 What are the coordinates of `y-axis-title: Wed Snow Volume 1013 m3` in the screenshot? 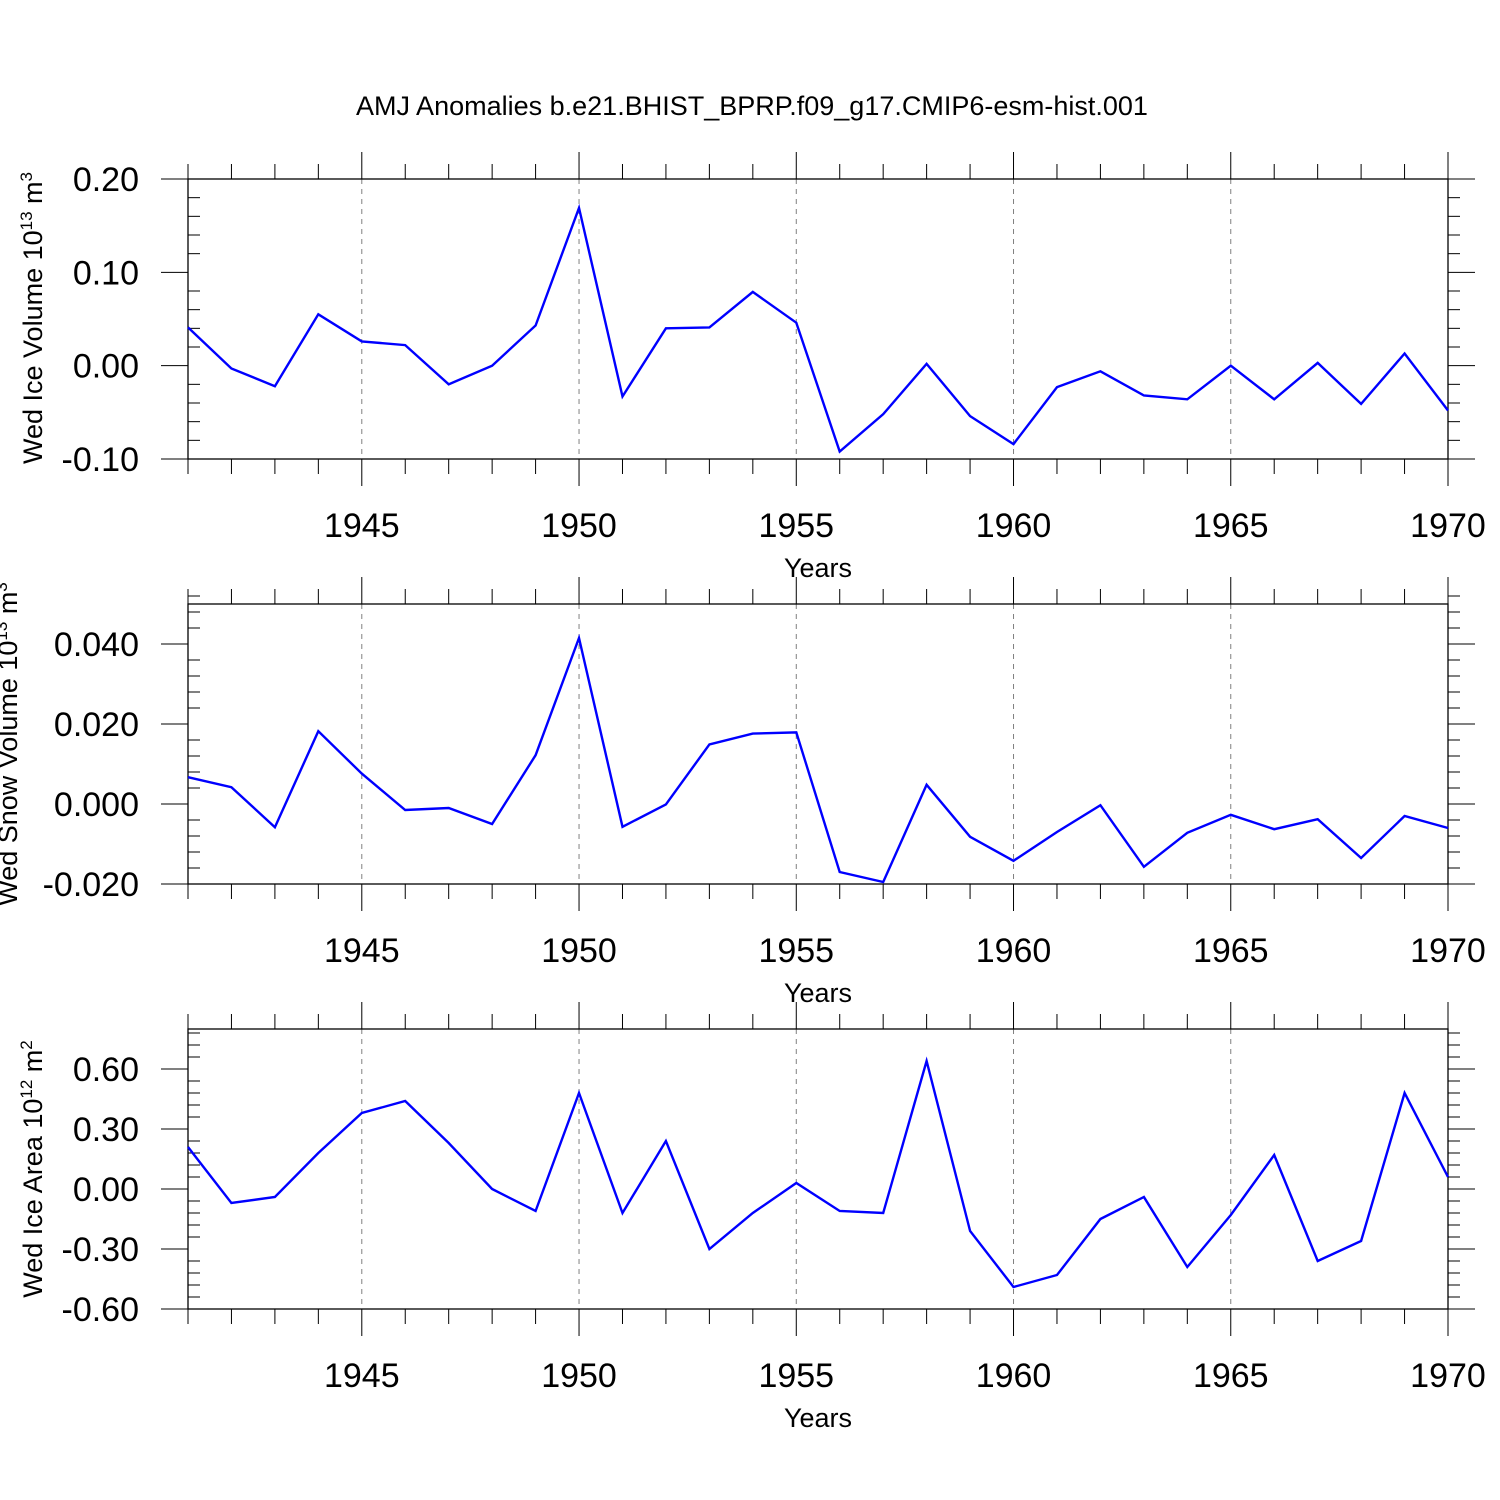 It's located at (11, 744).